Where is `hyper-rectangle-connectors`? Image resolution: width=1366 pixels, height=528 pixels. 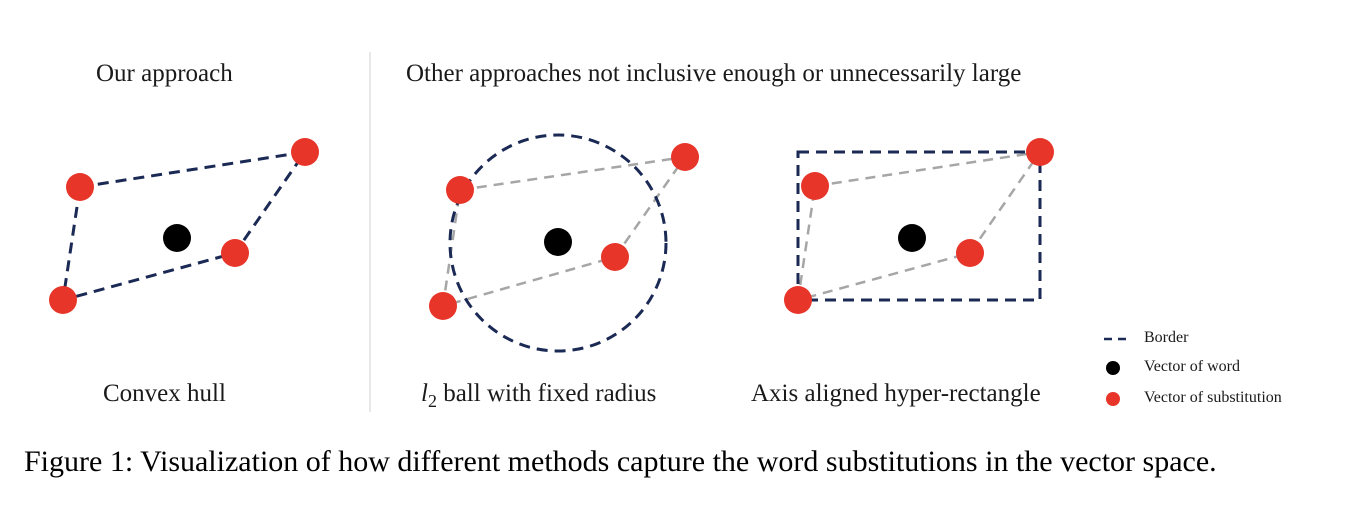
hyper-rectangle-connectors is located at coordinates (919, 226).